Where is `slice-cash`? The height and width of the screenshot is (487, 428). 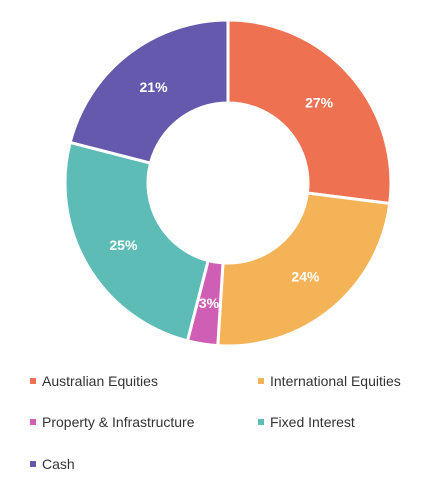
slice-cash is located at coordinates (149, 91).